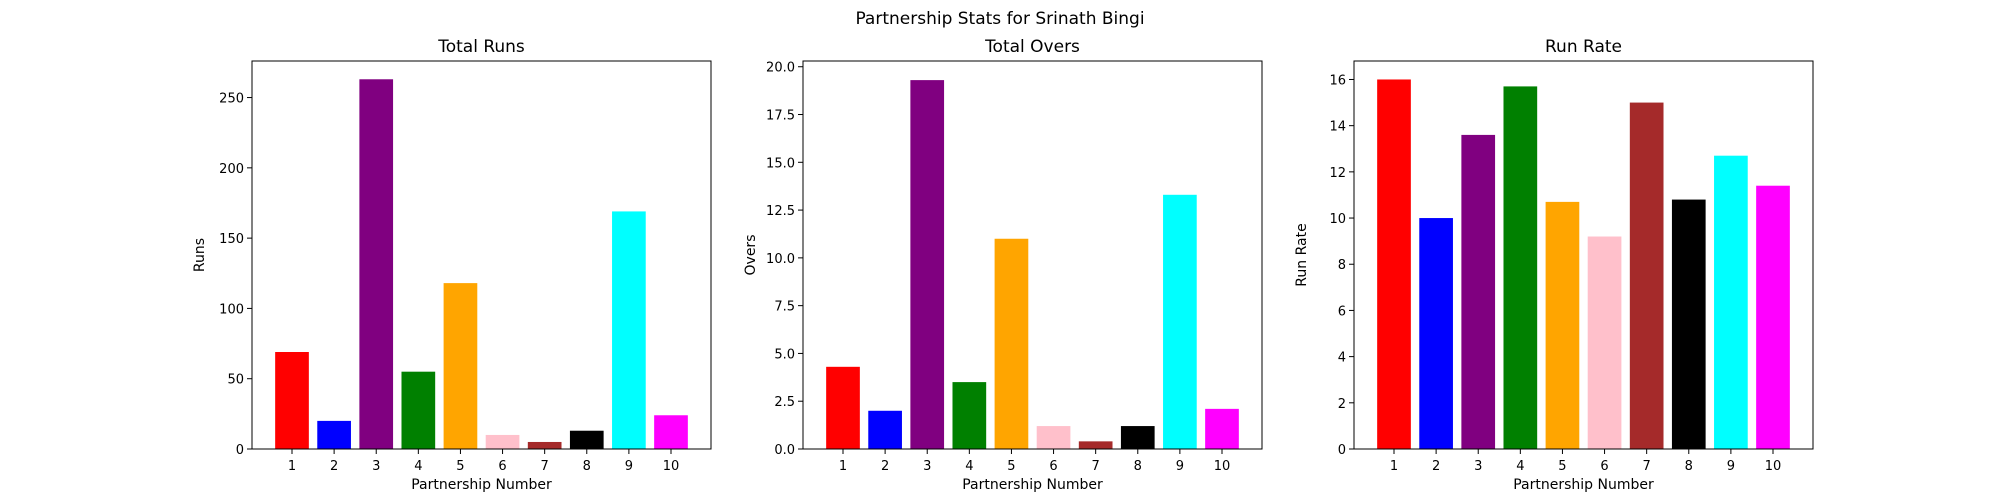 The image size is (2000, 500). Describe the element at coordinates (1032, 47) in the screenshot. I see `chart-title: Total Overs` at that location.